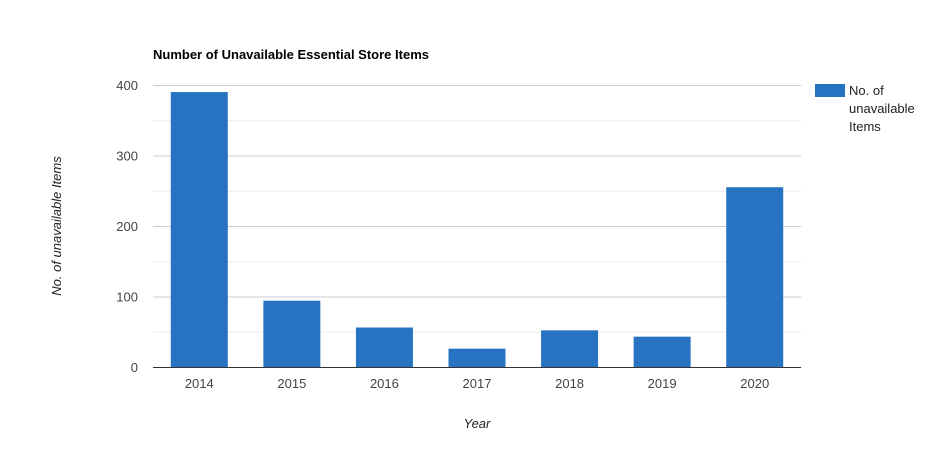 The width and height of the screenshot is (952, 451). What do you see at coordinates (569, 383) in the screenshot?
I see `x-tick-label: 2018` at bounding box center [569, 383].